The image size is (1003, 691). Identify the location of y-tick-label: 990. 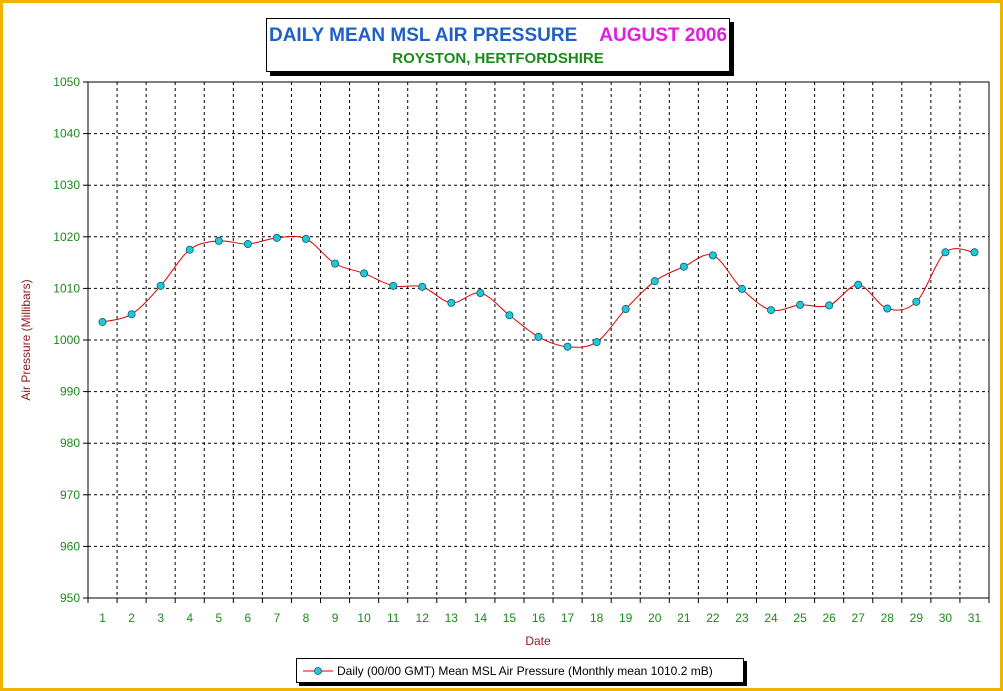
(70, 392).